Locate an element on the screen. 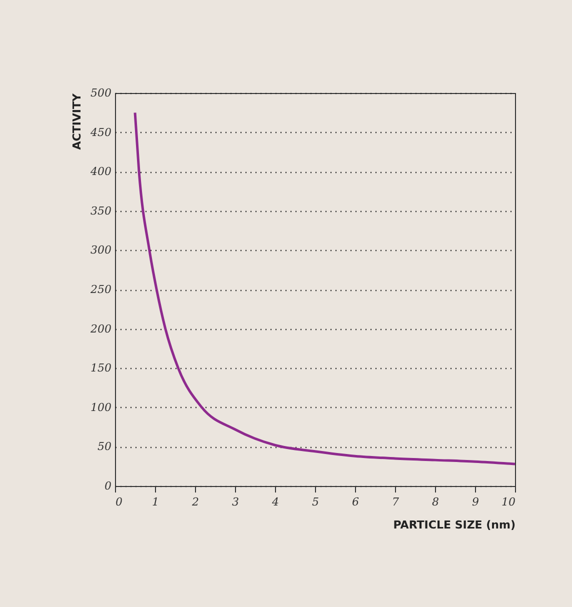 This screenshot has width=572, height=607. y-tick-label: 500 is located at coordinates (101, 93).